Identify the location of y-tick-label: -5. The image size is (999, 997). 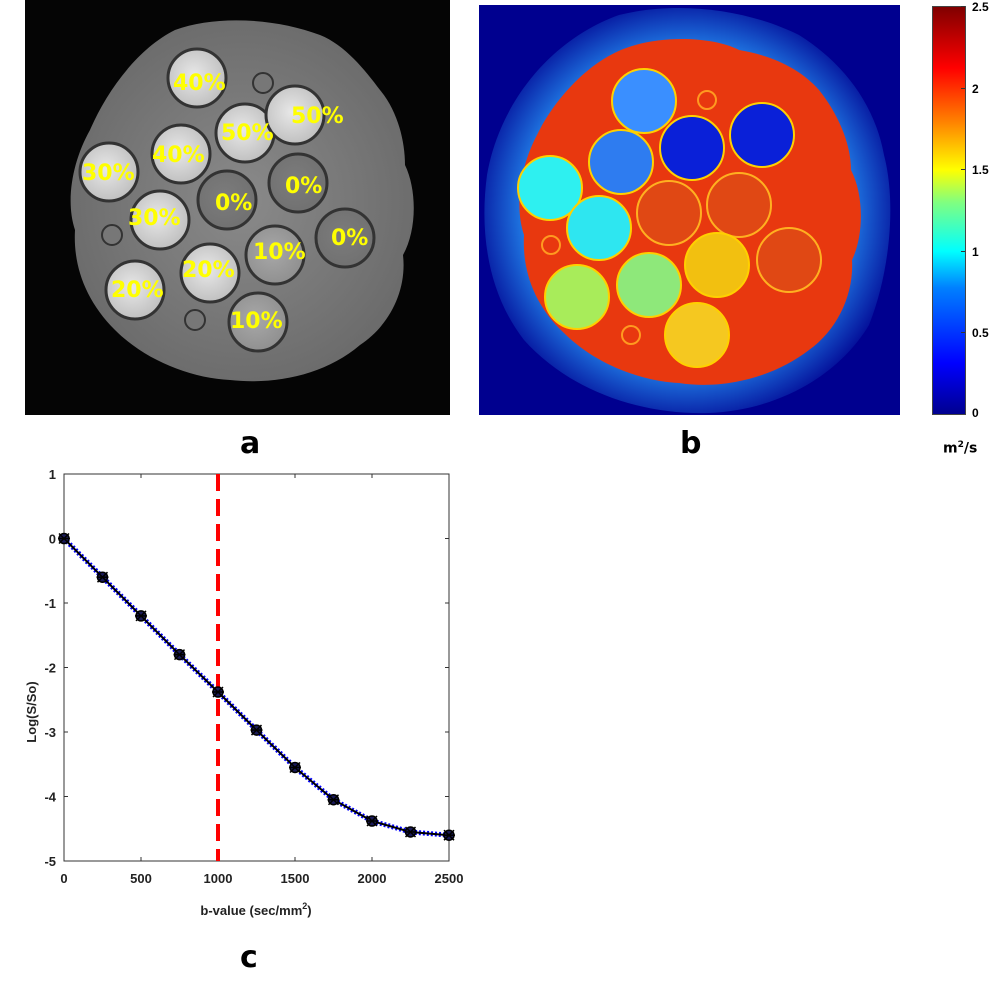
(50, 861).